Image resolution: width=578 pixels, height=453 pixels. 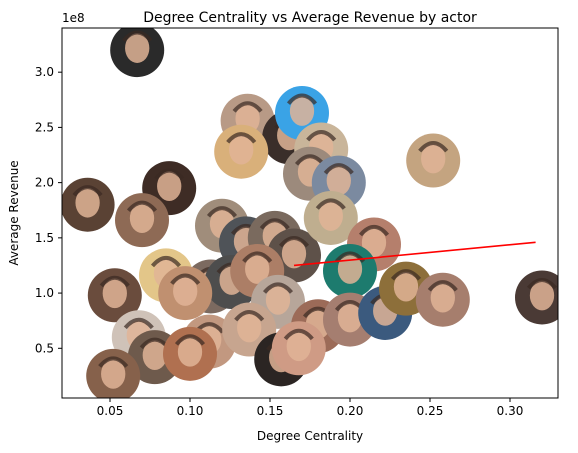 I want to click on x-axis: 0.05 0.10 0.15 0.20 0.25 0.30, so click(x=310, y=408).